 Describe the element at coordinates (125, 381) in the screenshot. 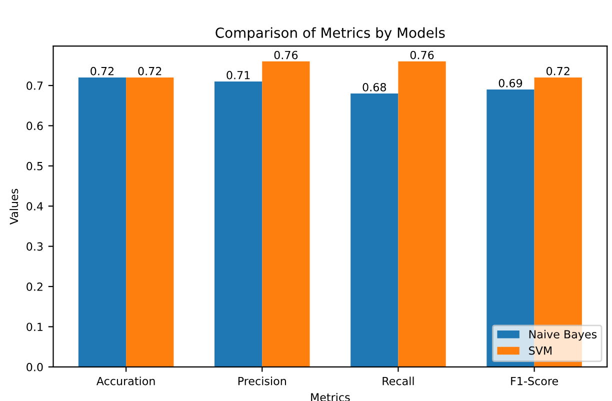

I see `x-tick-label: Accuration` at that location.